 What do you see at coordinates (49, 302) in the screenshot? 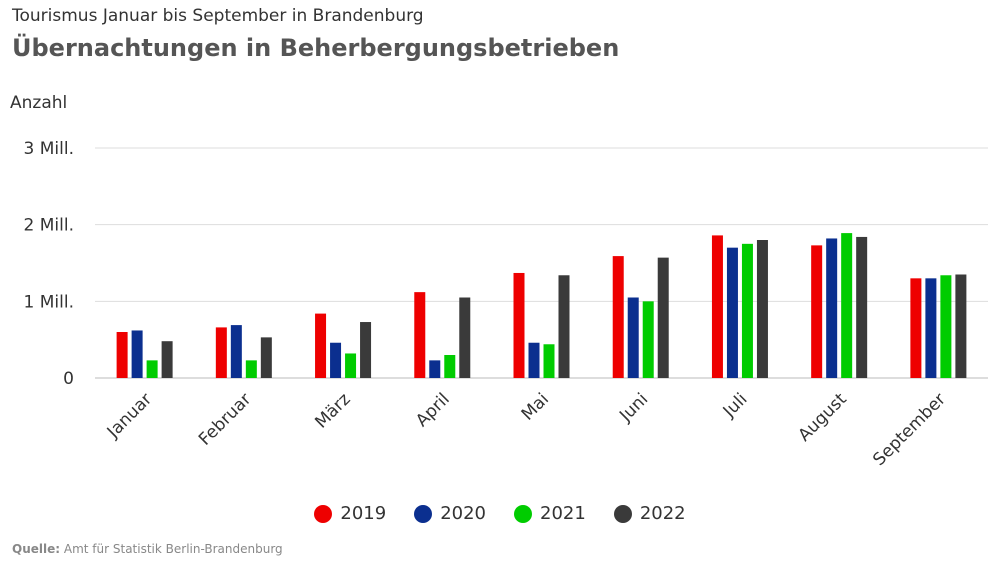
I see `y-tick-label: 1 Mill.` at bounding box center [49, 302].